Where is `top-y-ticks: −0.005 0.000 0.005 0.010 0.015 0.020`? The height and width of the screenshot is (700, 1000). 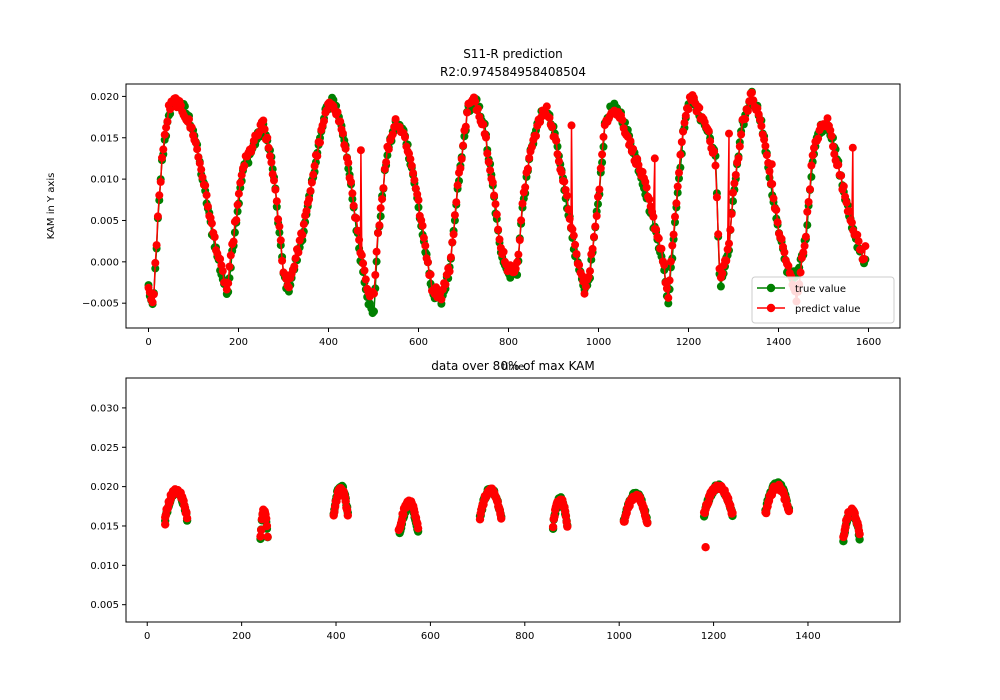 top-y-ticks: −0.005 0.000 0.005 0.010 0.015 0.020 is located at coordinates (104, 201).